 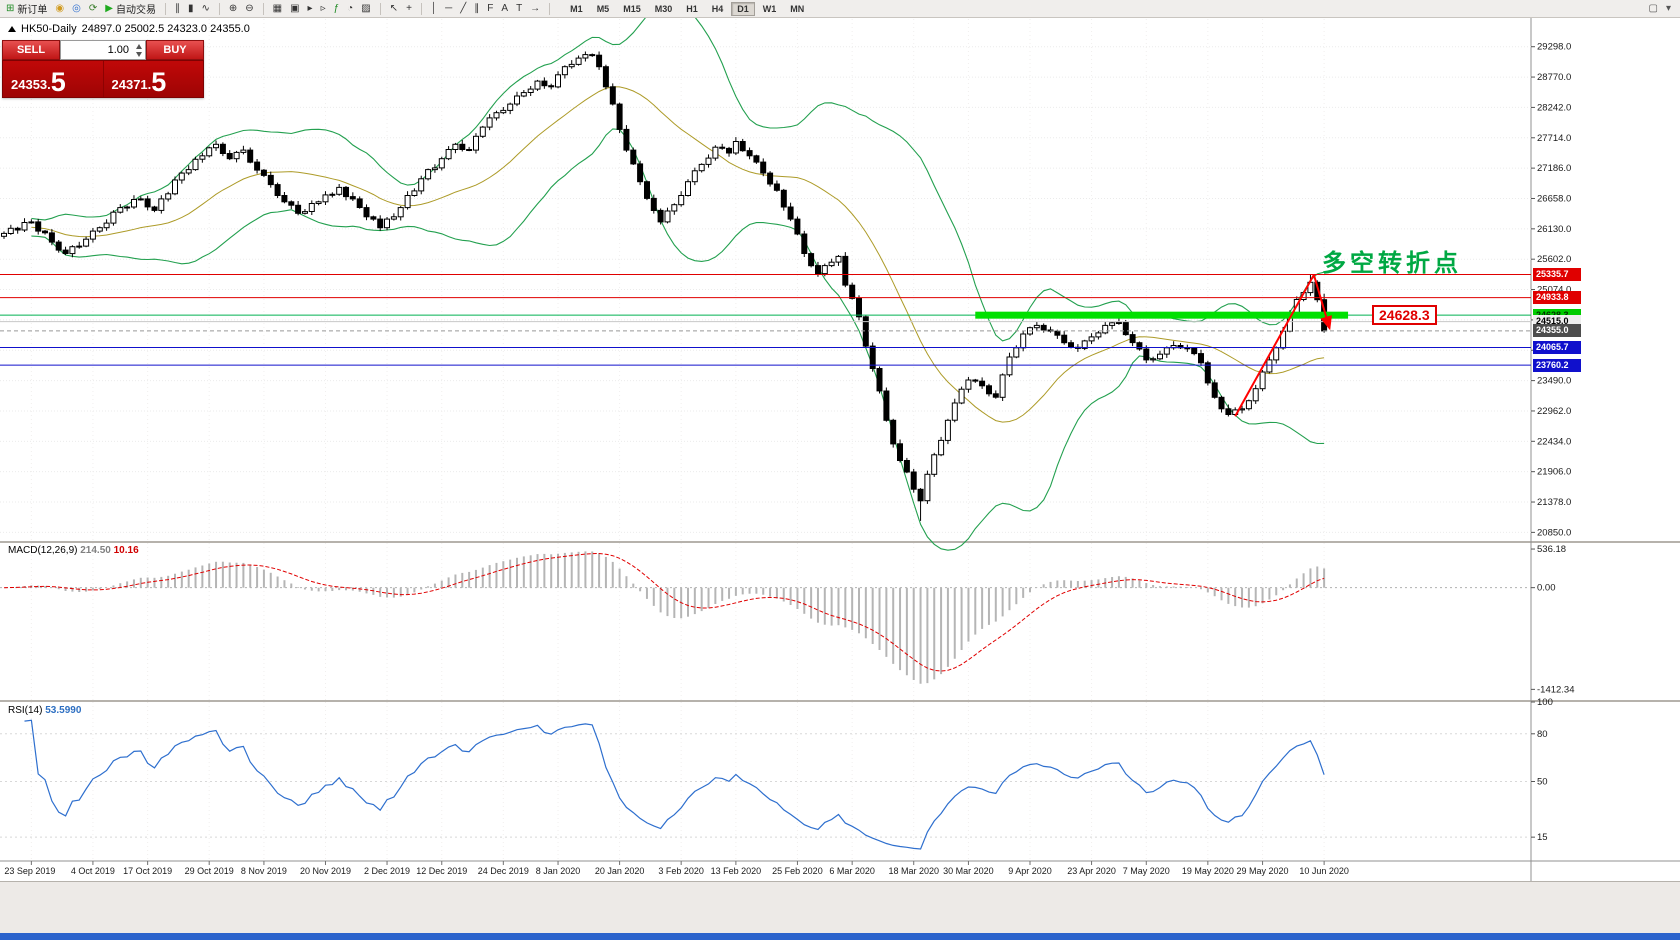 What do you see at coordinates (664, 612) in the screenshot?
I see `macd-signal-line` at bounding box center [664, 612].